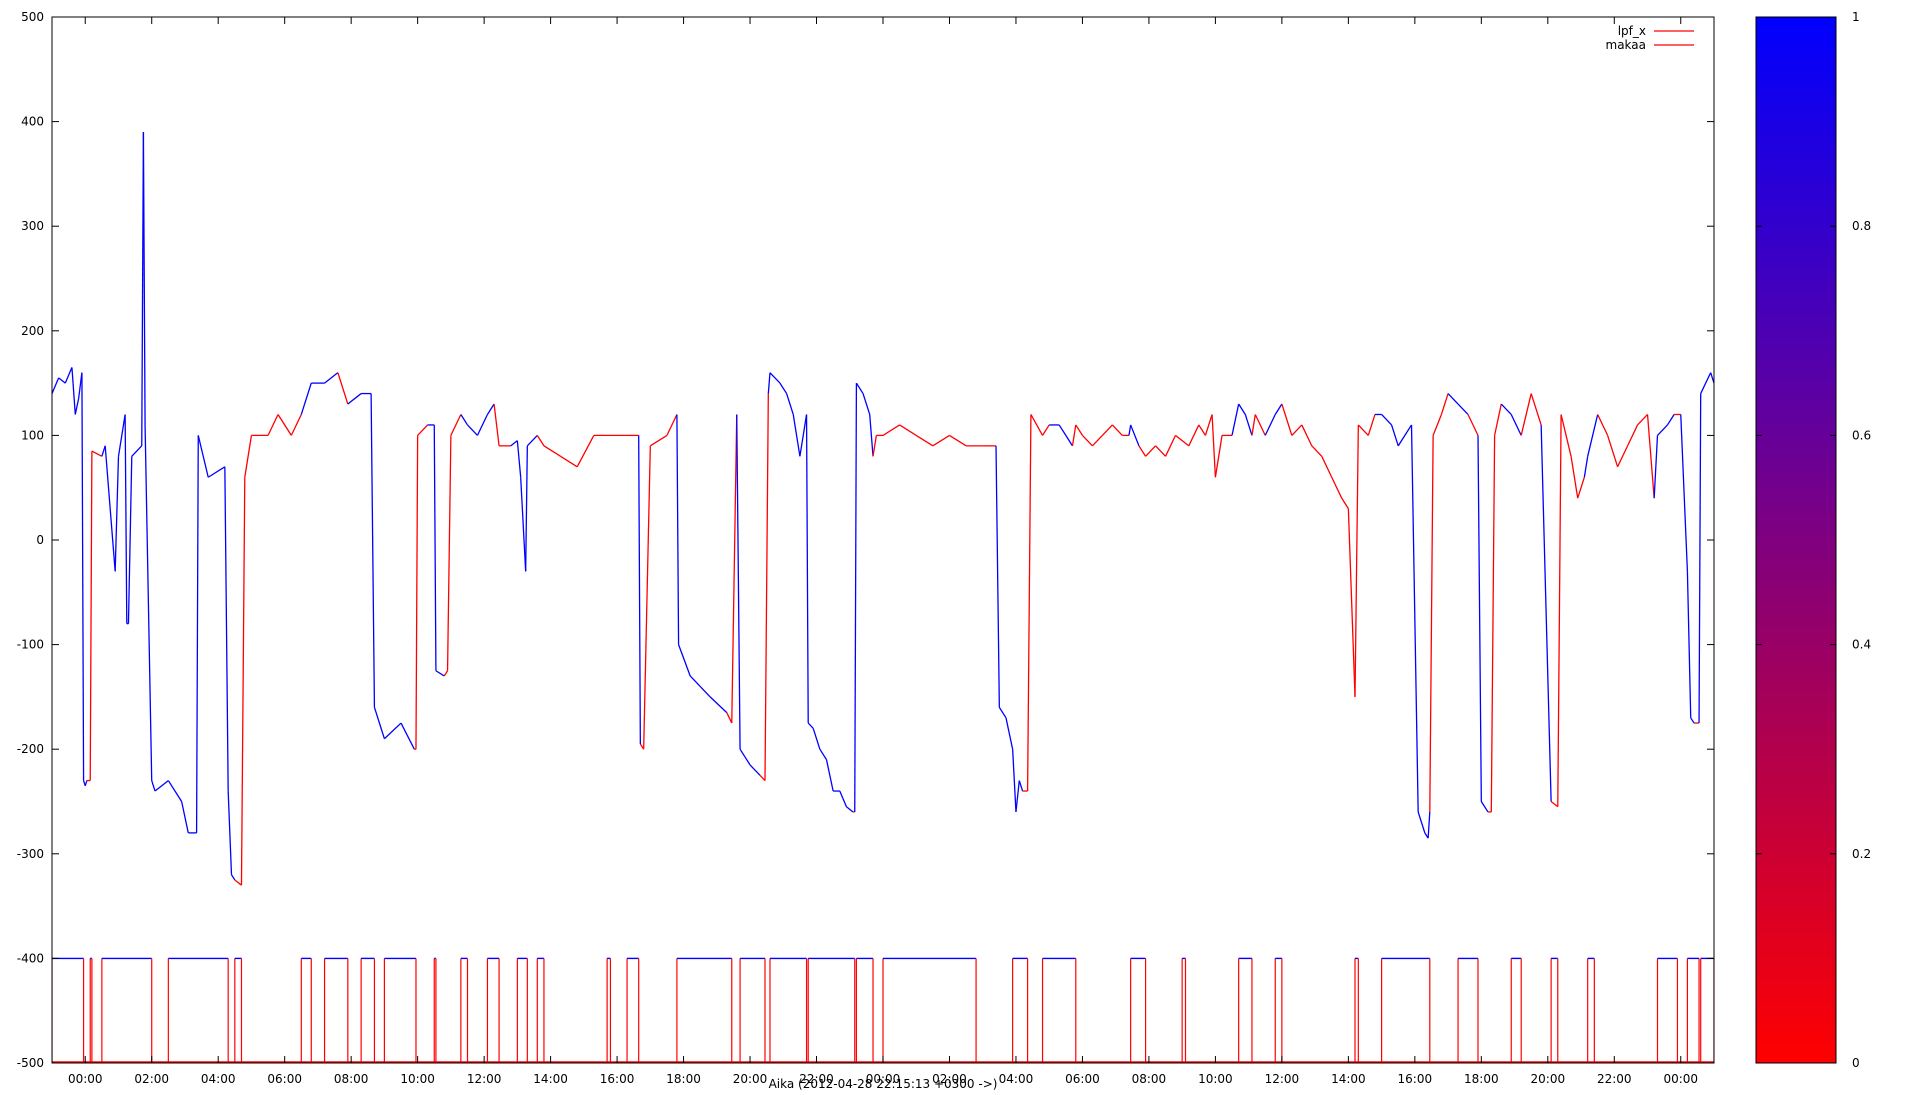 This screenshot has height=1095, width=1920. What do you see at coordinates (40, 540) in the screenshot?
I see `y-tick-label: 0` at bounding box center [40, 540].